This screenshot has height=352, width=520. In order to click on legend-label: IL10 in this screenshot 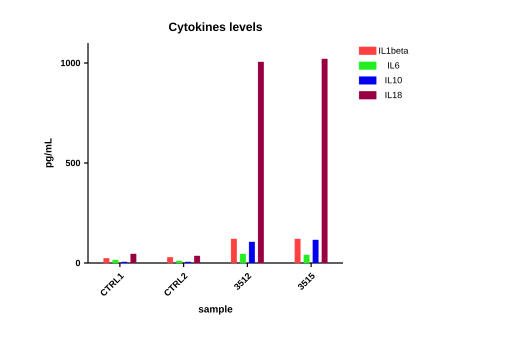, I will do `click(394, 80)`.